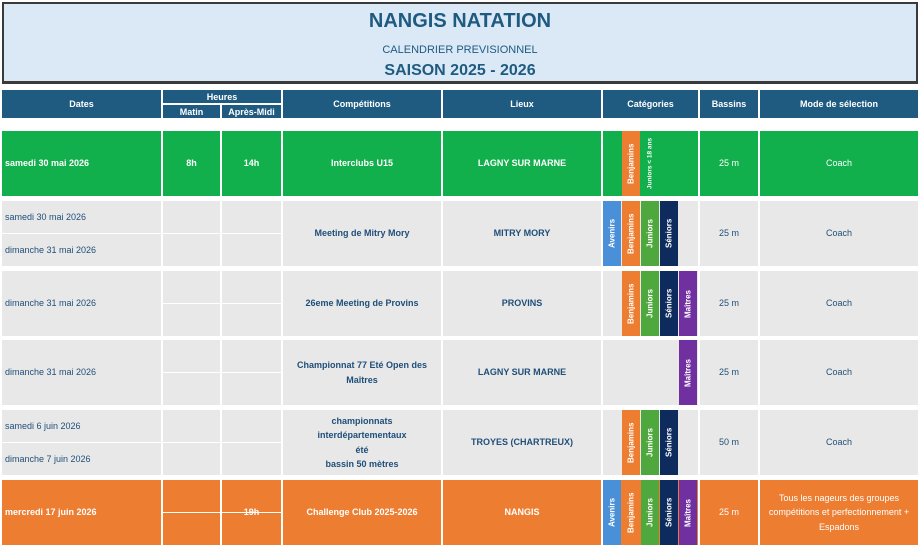 The width and height of the screenshot is (920, 547). What do you see at coordinates (460, 70) in the screenshot?
I see `season-title: SAISON 2025 - 2026` at bounding box center [460, 70].